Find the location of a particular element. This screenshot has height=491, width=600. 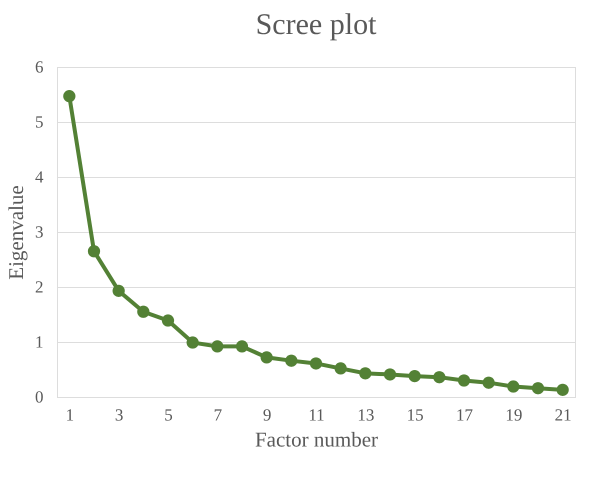

x-axis-title: Factor number is located at coordinates (316, 440).